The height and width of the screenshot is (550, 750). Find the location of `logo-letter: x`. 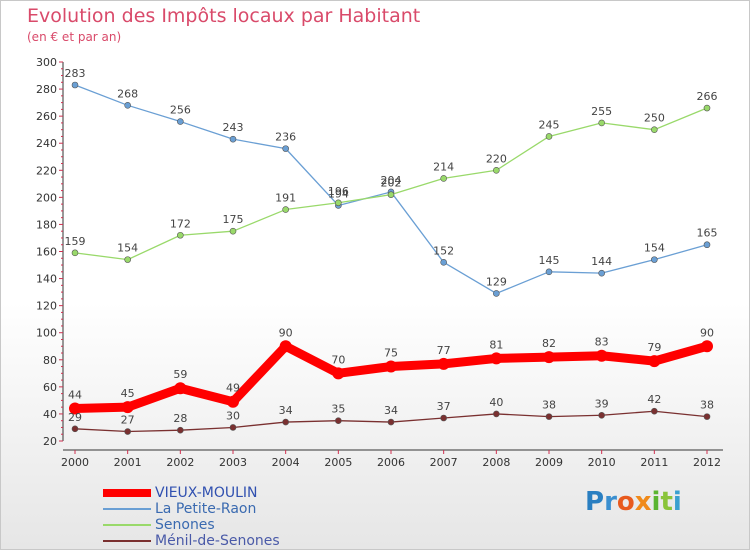

logo-letter: x is located at coordinates (643, 502).